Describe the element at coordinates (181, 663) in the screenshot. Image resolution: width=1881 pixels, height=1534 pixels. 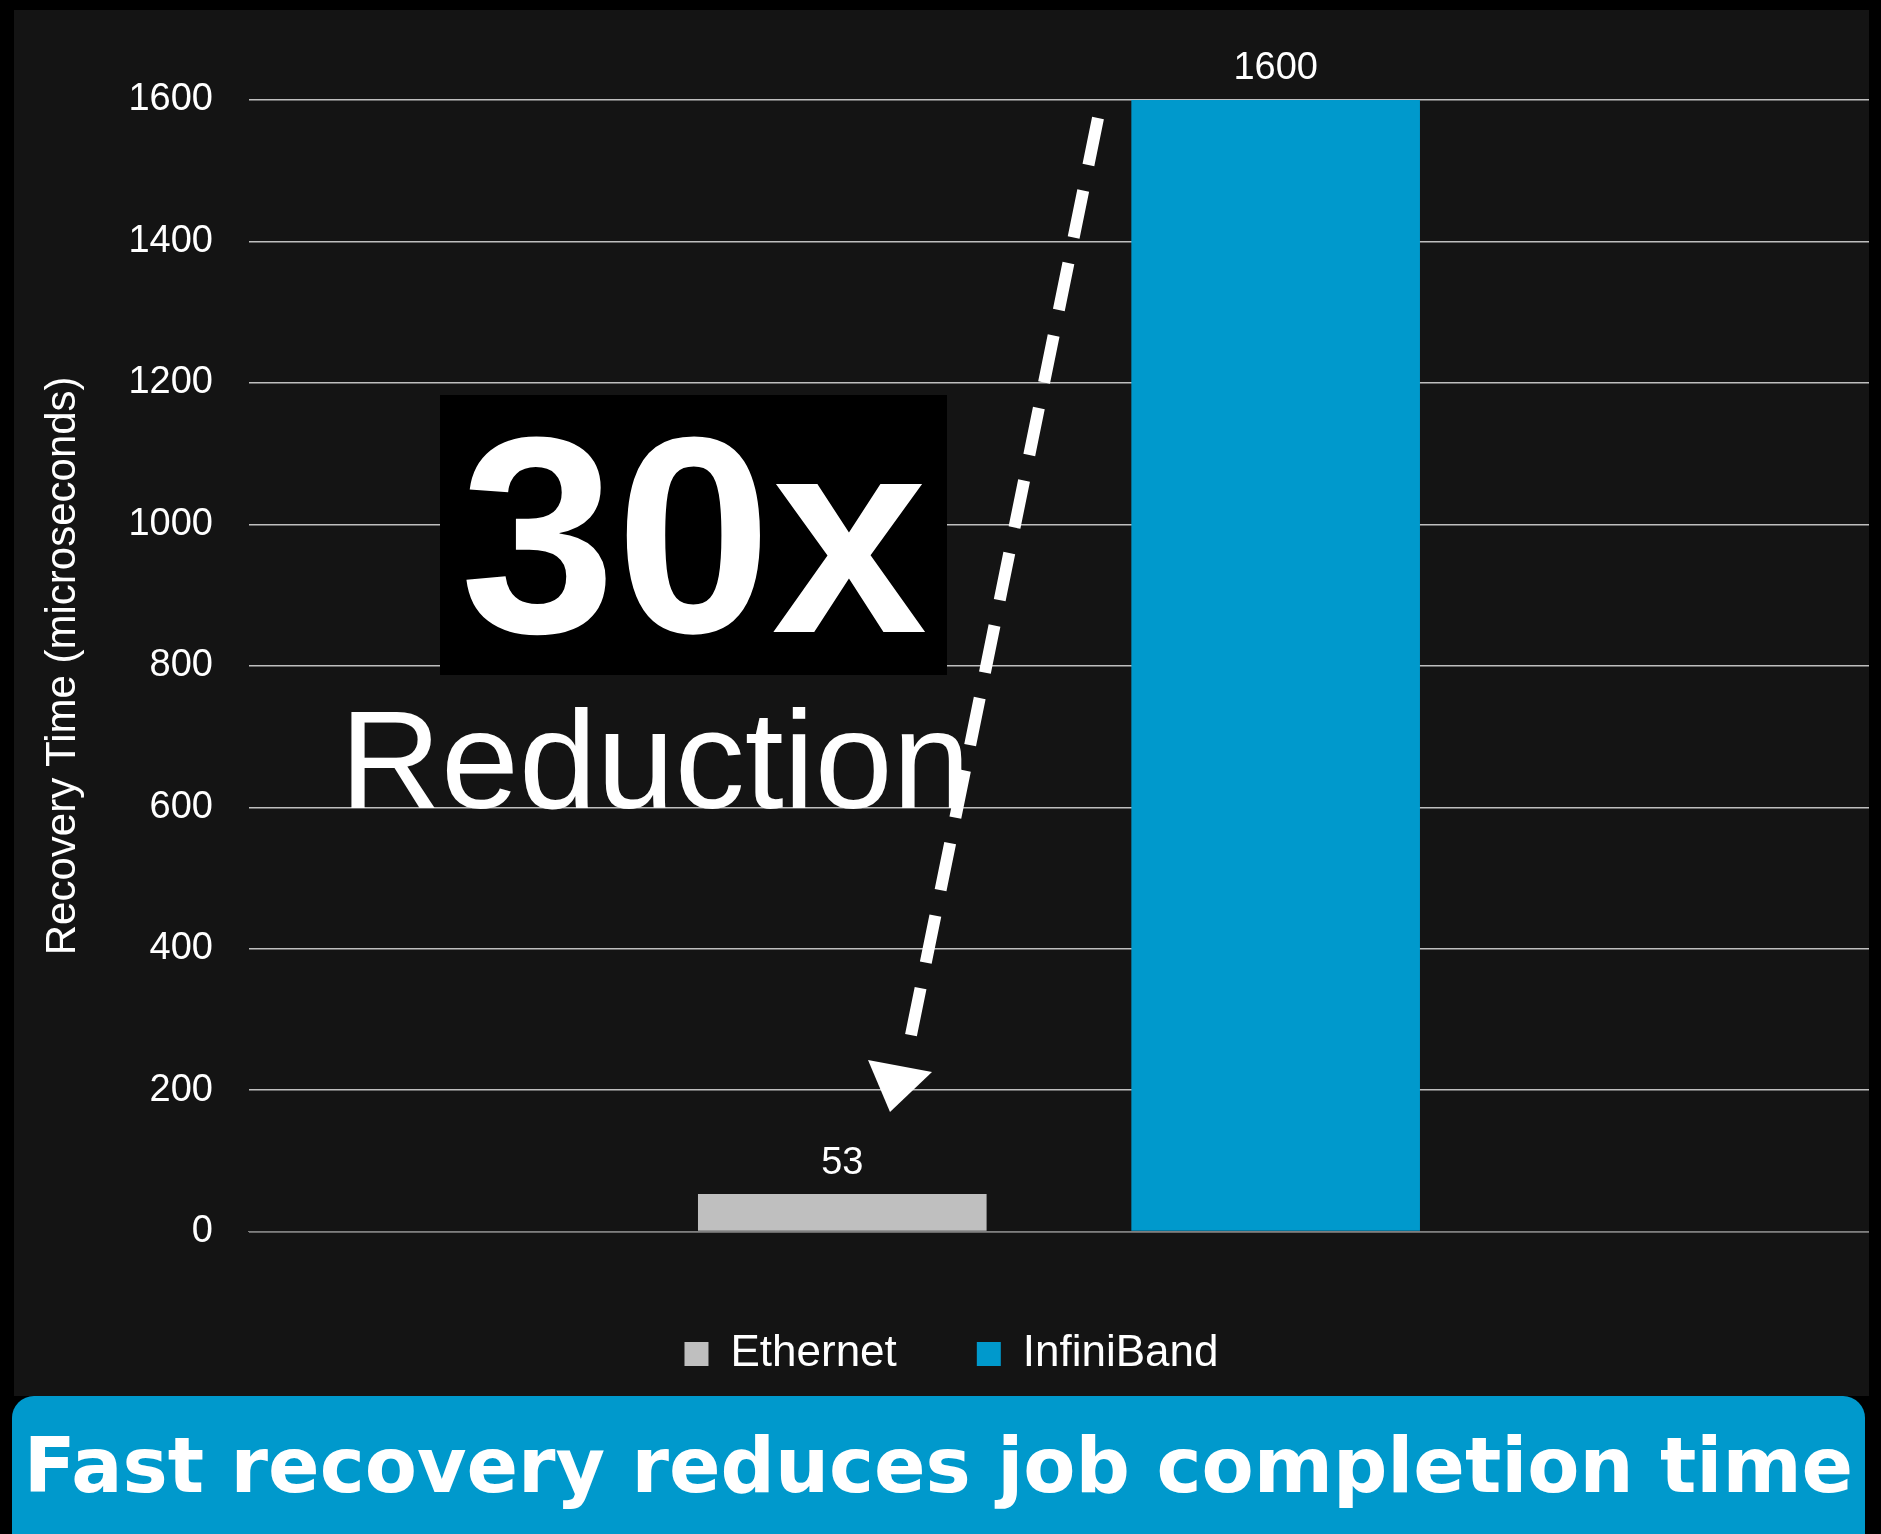
I see `y-tick-label: 800` at that location.